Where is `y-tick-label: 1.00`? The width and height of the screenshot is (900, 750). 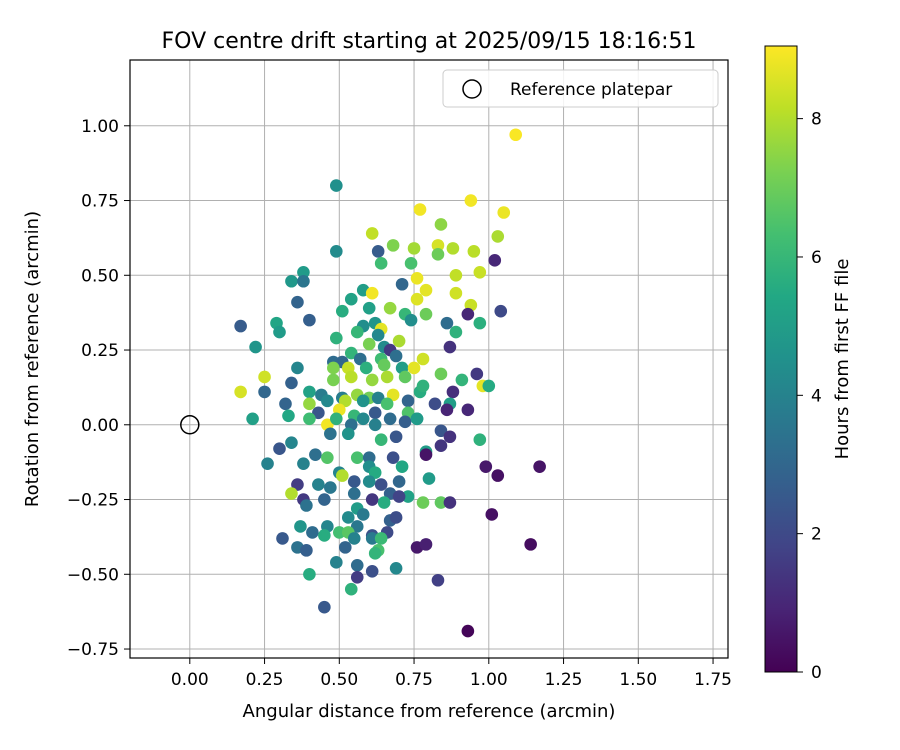 y-tick-label: 1.00 is located at coordinates (100, 127).